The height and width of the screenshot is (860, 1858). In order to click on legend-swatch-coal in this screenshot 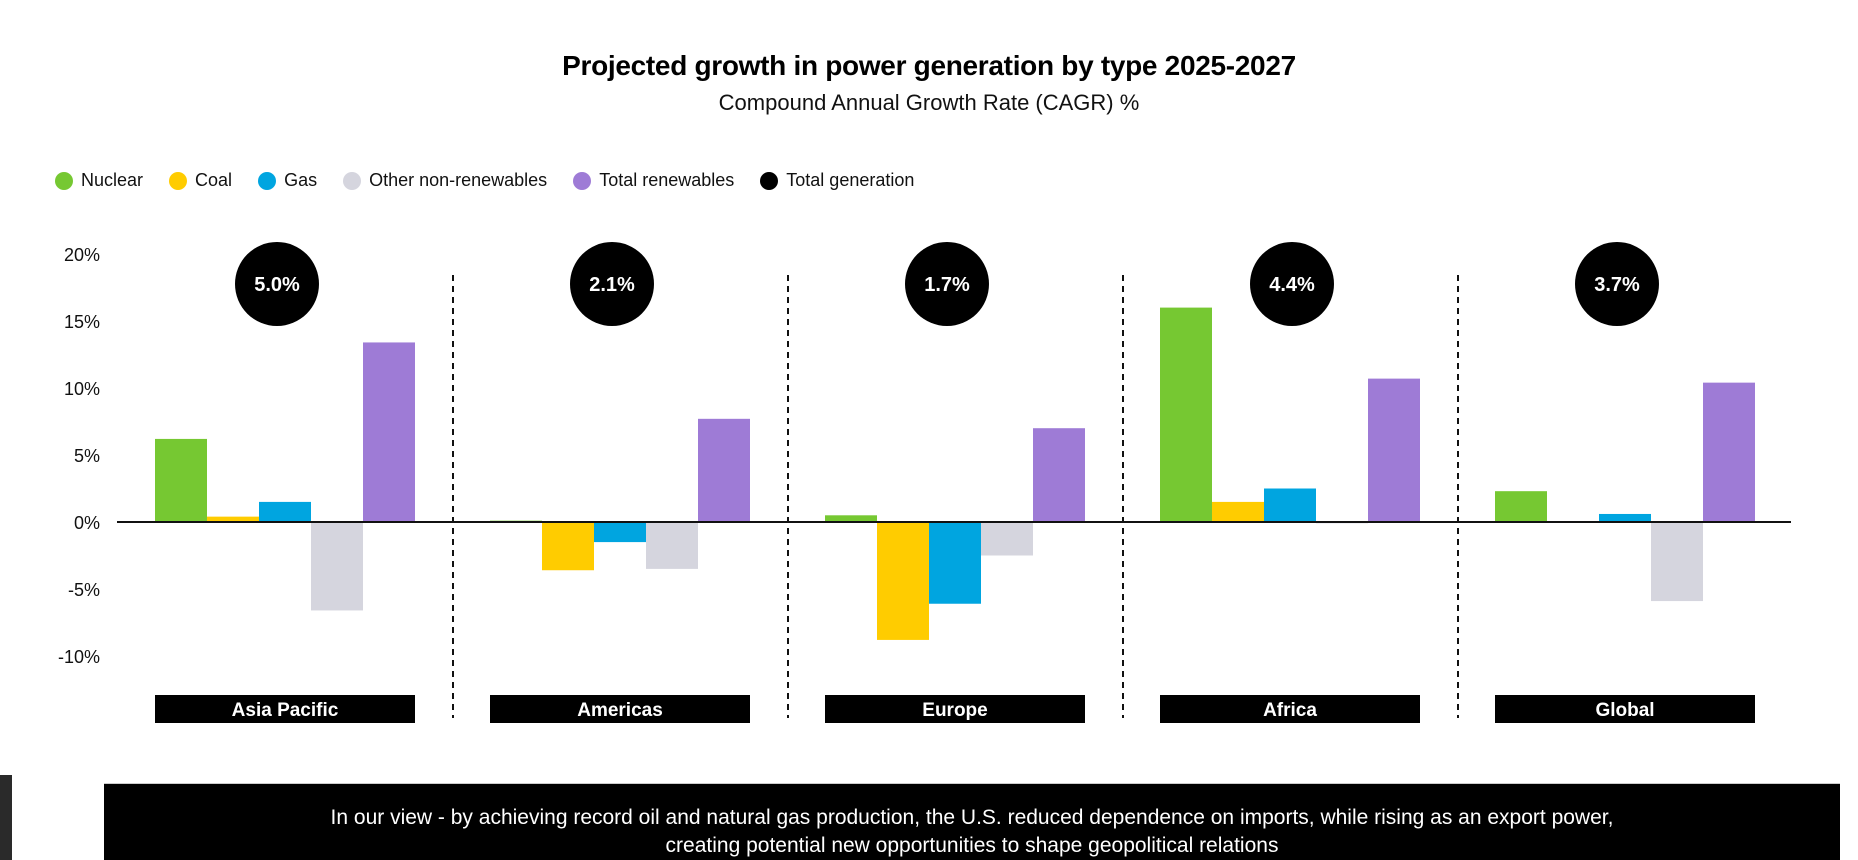, I will do `click(178, 180)`.